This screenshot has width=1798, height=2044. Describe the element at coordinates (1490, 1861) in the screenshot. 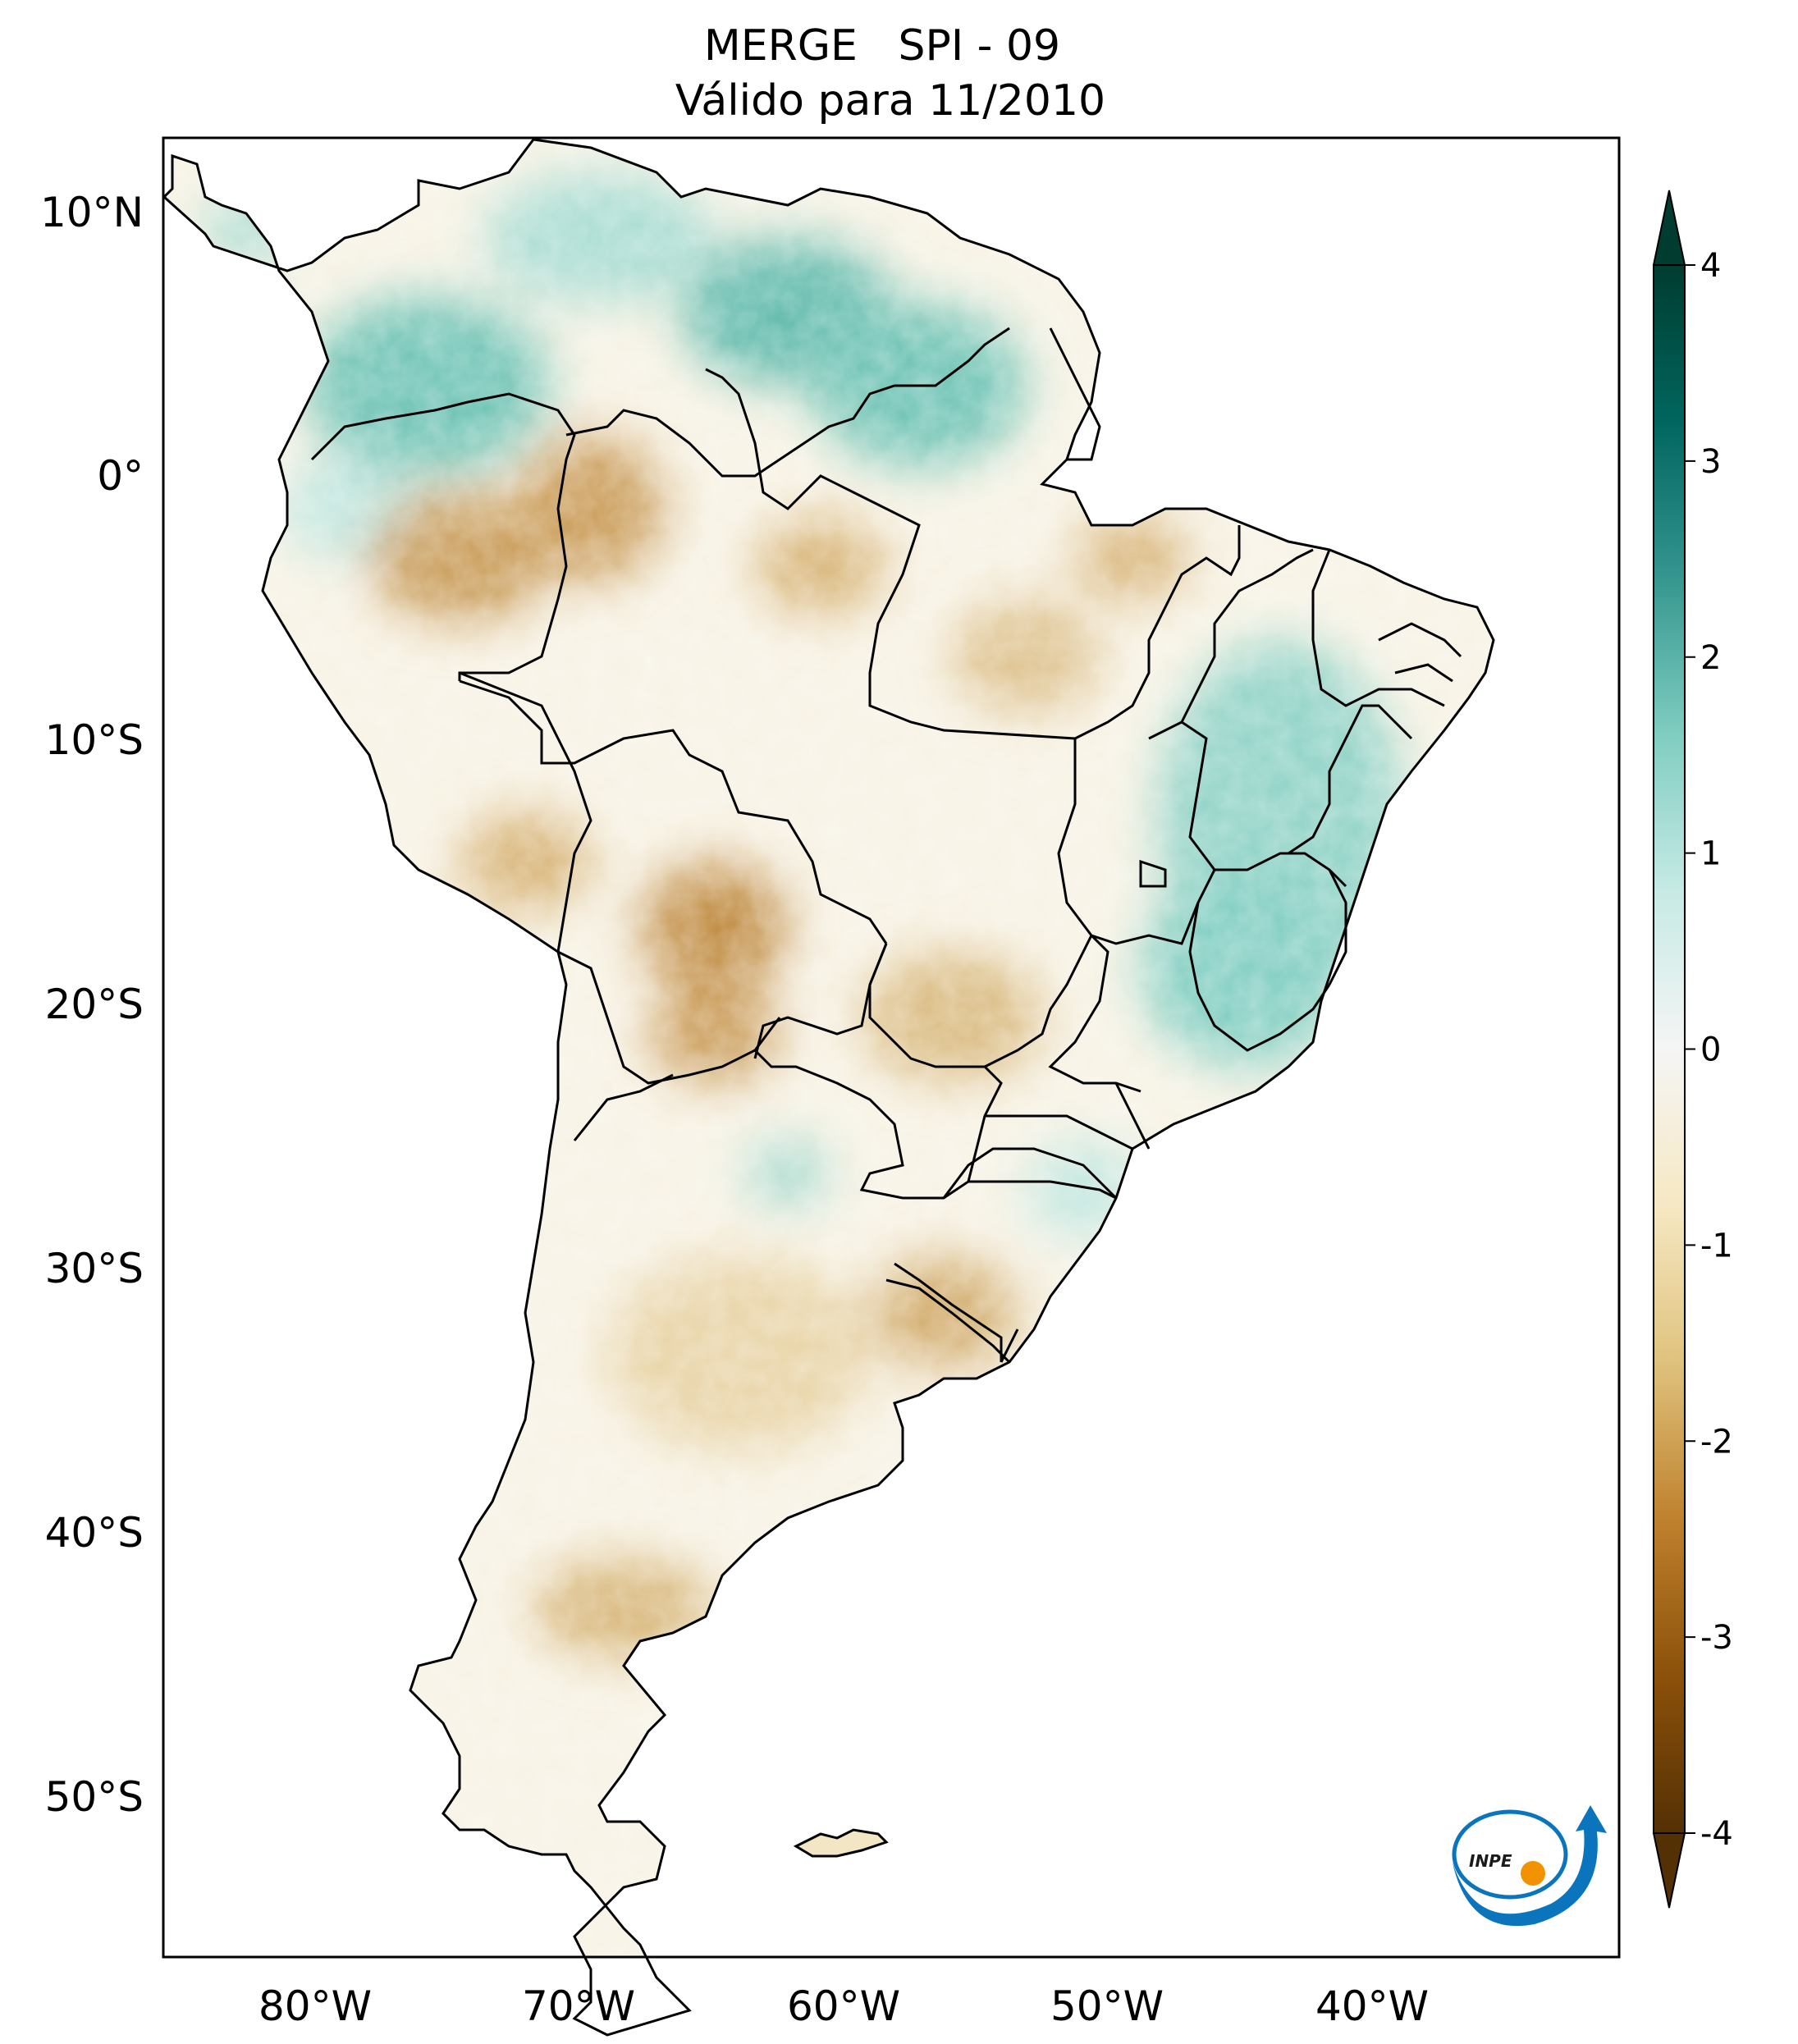

I see `logo-text: INPE` at that location.